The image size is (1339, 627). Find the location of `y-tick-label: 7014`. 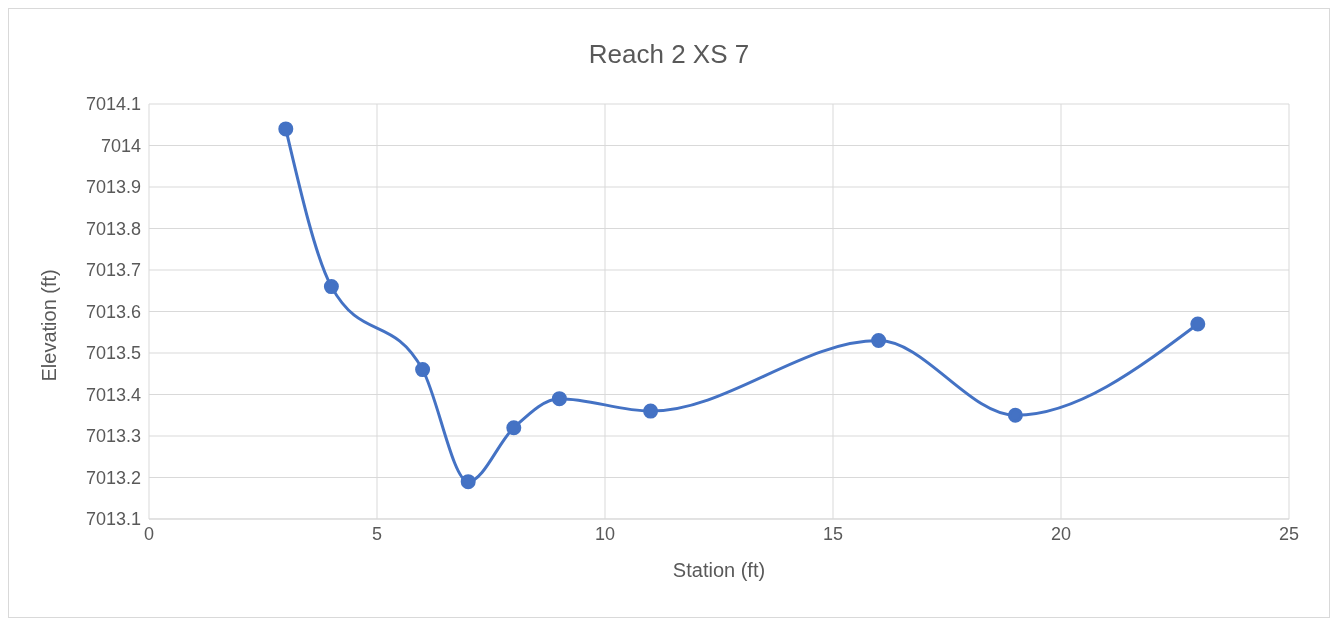

y-tick-label: 7014 is located at coordinates (120, 145).